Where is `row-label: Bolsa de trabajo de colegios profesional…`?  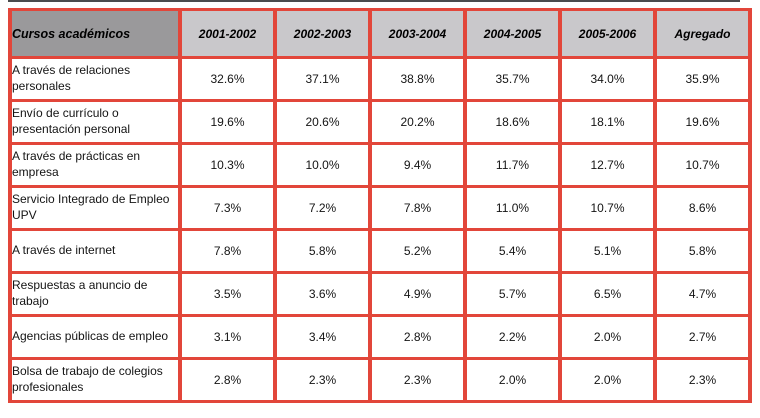 row-label: Bolsa de trabajo de colegios profesional… is located at coordinates (95, 380).